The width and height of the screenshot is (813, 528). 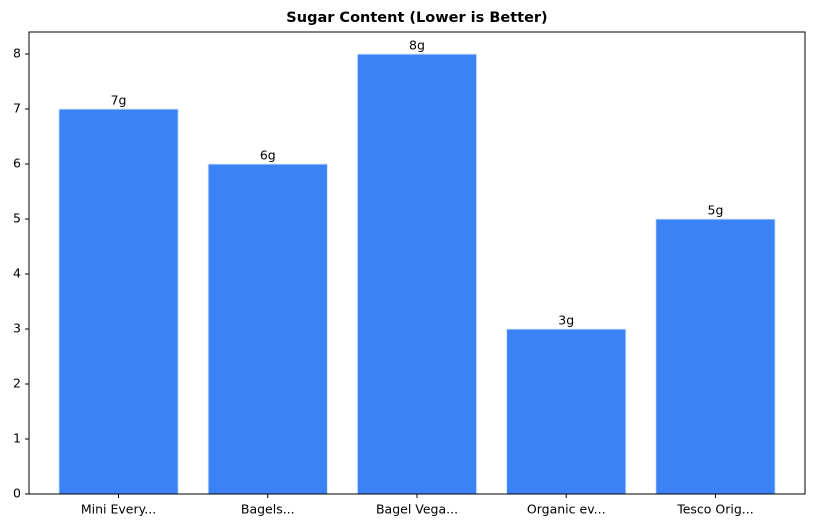 I want to click on value-label: 8g, so click(x=417, y=45).